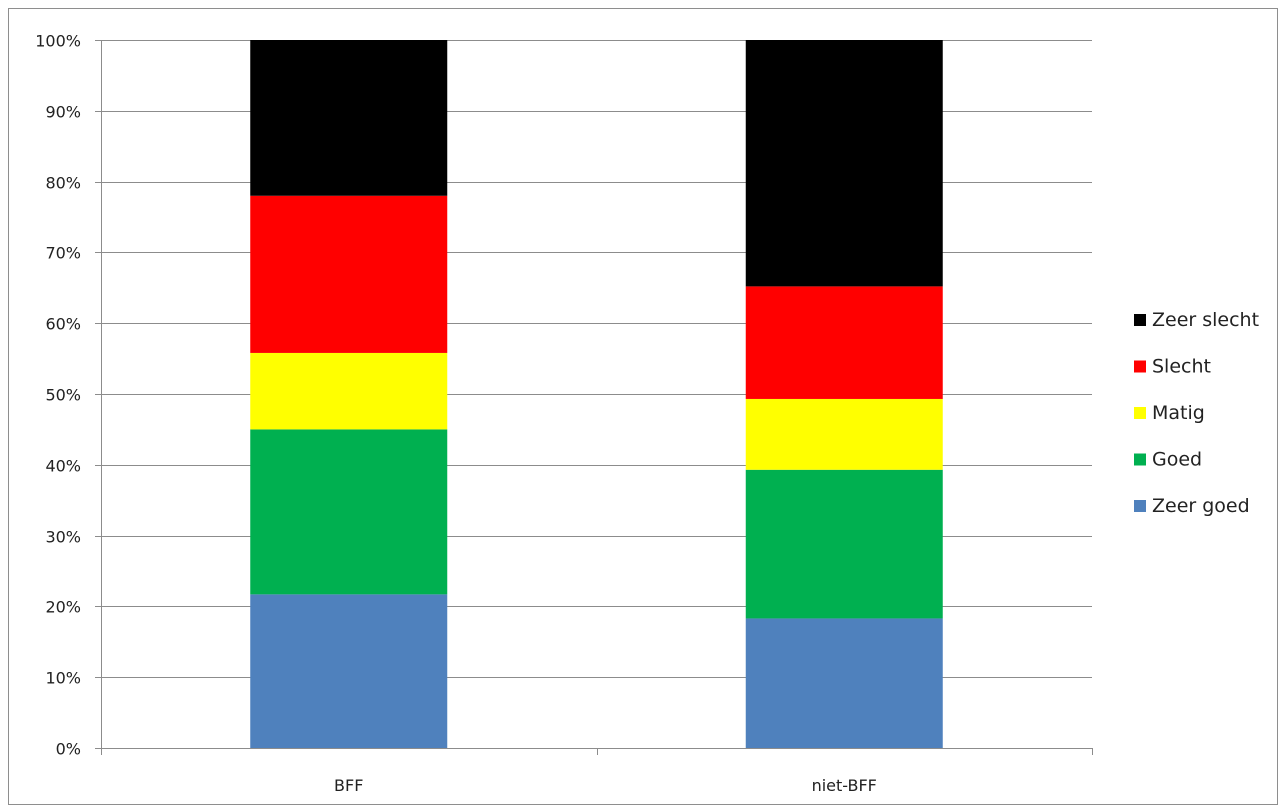 Image resolution: width=1283 pixels, height=809 pixels. Describe the element at coordinates (349, 671) in the screenshot. I see `bar-bff-zeer-goed` at that location.